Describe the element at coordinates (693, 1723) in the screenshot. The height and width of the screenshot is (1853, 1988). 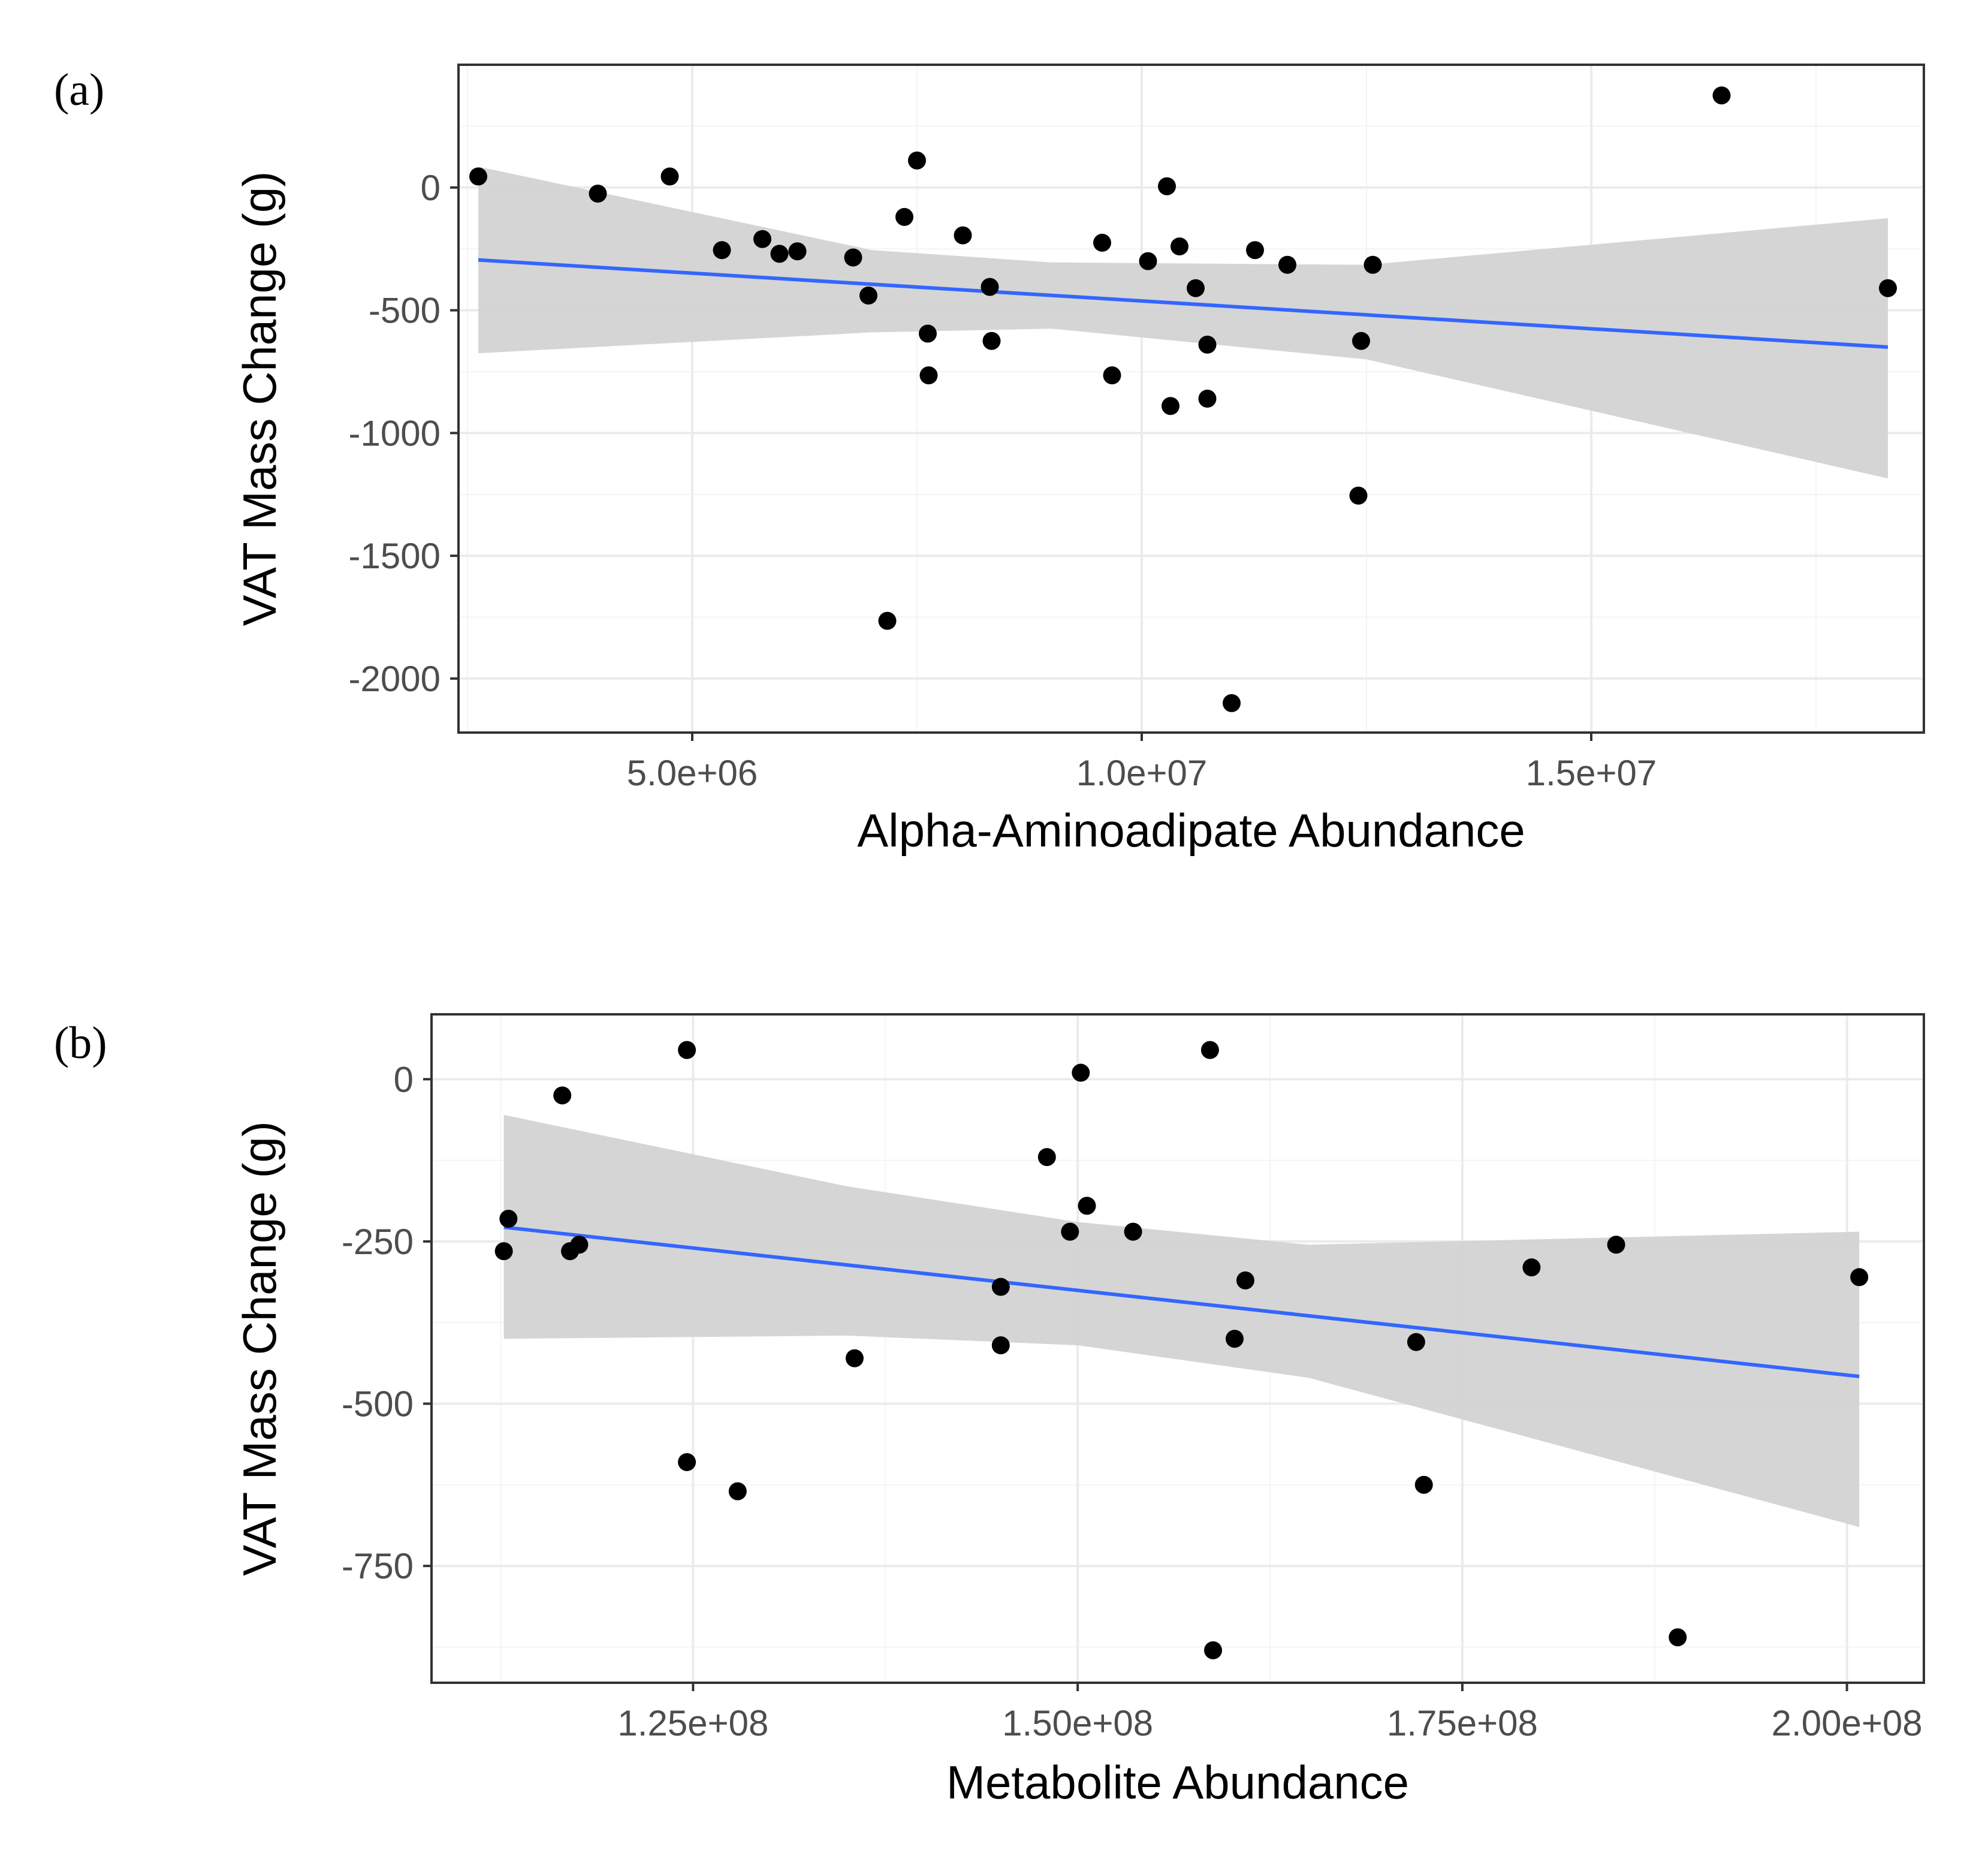
I see `x-tick-label: 1.25e+08` at that location.